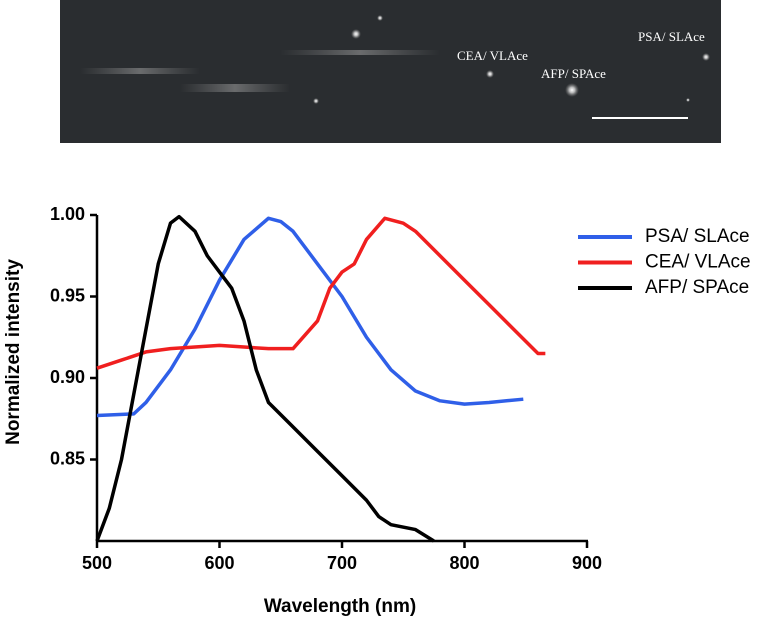  What do you see at coordinates (97, 563) in the screenshot?
I see `x-tick-label: 500` at bounding box center [97, 563].